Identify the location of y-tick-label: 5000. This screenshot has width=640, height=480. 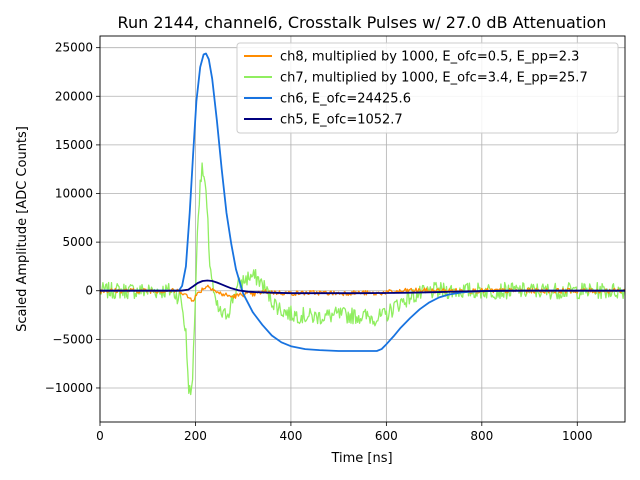
(77, 242).